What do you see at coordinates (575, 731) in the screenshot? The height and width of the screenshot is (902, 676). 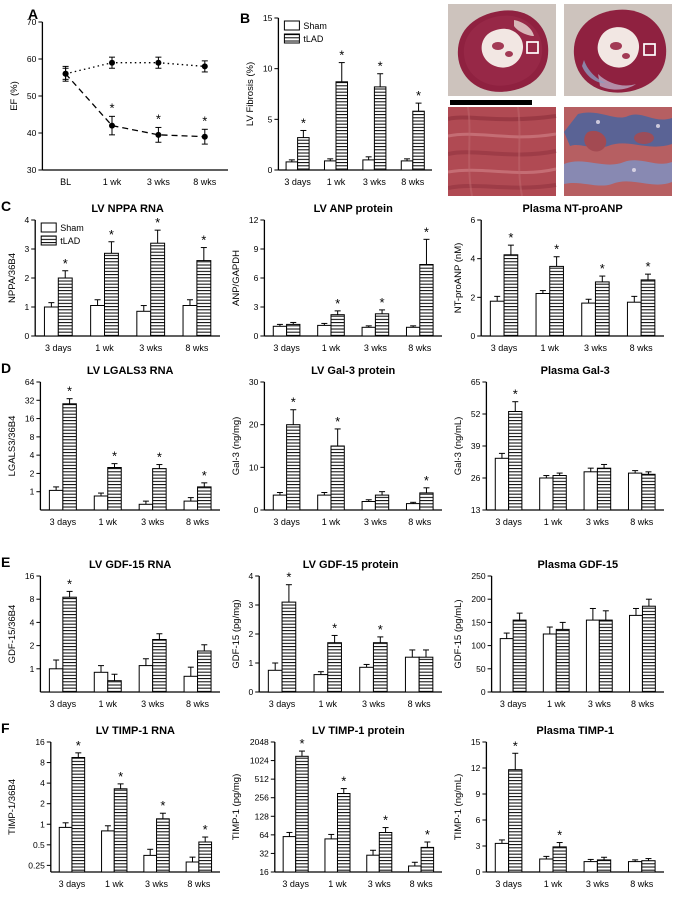 I see `svg-text: Plasma TIMP-1` at bounding box center [575, 731].